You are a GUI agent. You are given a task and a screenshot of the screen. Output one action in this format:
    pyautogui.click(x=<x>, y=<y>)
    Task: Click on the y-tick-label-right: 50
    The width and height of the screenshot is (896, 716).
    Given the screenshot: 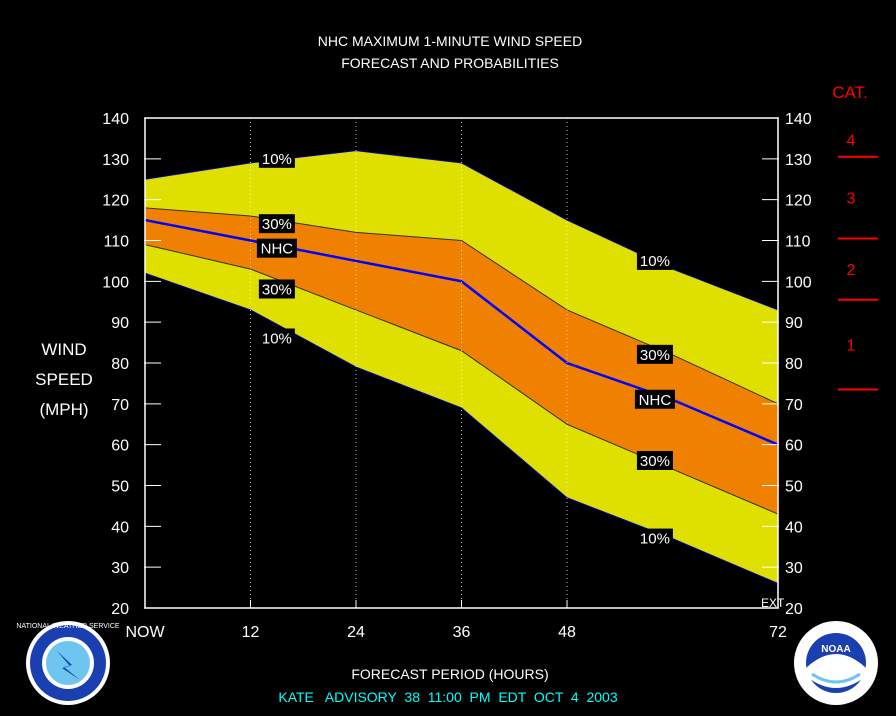 What is the action you would take?
    pyautogui.click(x=794, y=487)
    